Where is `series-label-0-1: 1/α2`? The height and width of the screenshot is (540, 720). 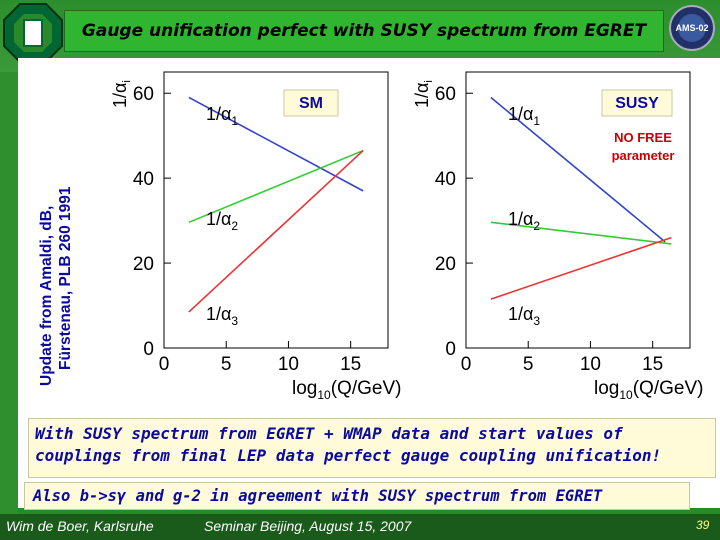
series-label-0-1: 1/α2 is located at coordinates (222, 221).